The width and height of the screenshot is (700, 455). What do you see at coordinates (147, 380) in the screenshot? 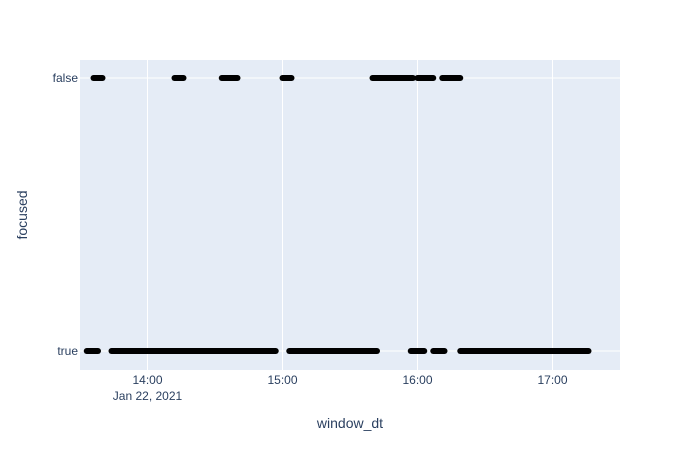
I see `x-tick-label: 14:00` at bounding box center [147, 380].